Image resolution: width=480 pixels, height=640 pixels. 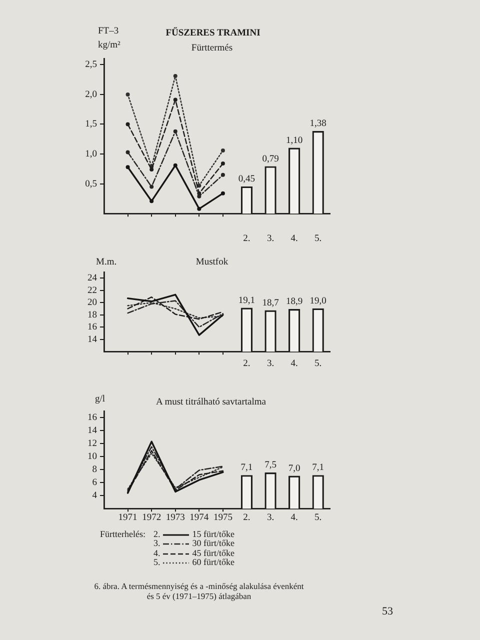 What do you see at coordinates (294, 141) in the screenshot?
I see `data-label: 1,10` at bounding box center [294, 141].